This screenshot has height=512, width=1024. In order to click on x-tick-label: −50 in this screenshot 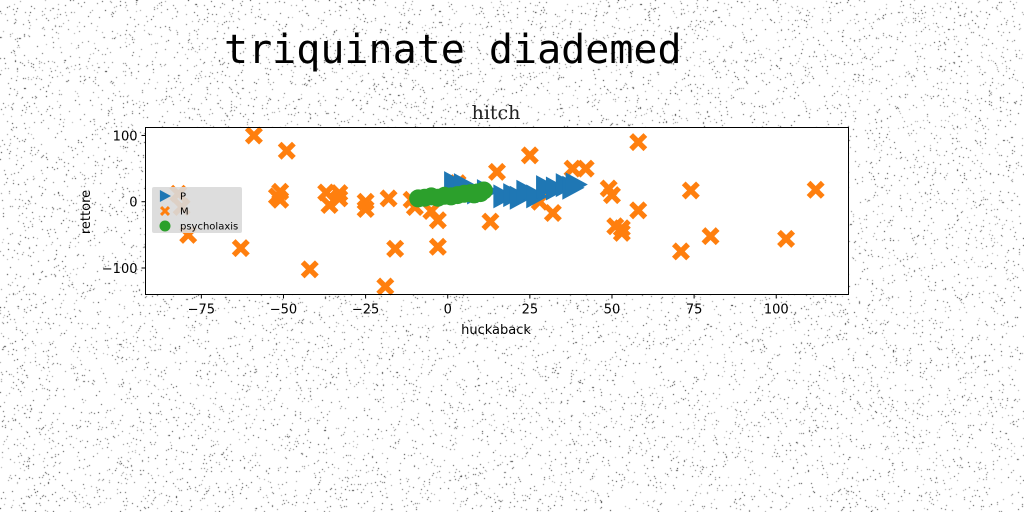, I will do `click(283, 310)`.